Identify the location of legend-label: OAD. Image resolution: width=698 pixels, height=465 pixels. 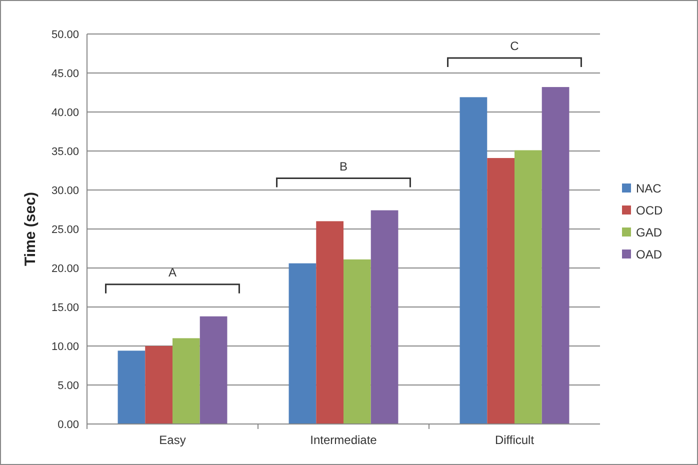
(649, 255).